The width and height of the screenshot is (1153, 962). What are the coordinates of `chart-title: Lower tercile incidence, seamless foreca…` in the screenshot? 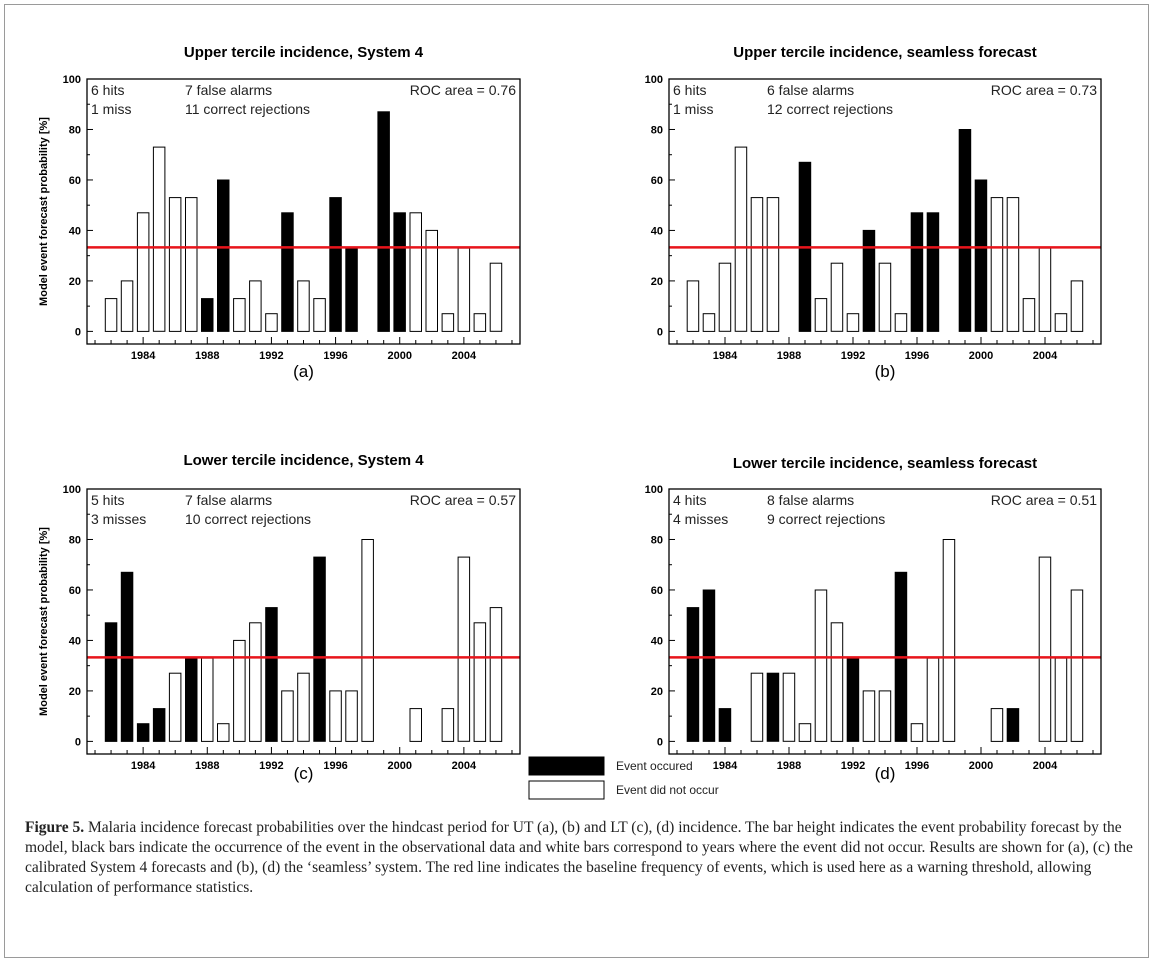 It's located at (885, 463).